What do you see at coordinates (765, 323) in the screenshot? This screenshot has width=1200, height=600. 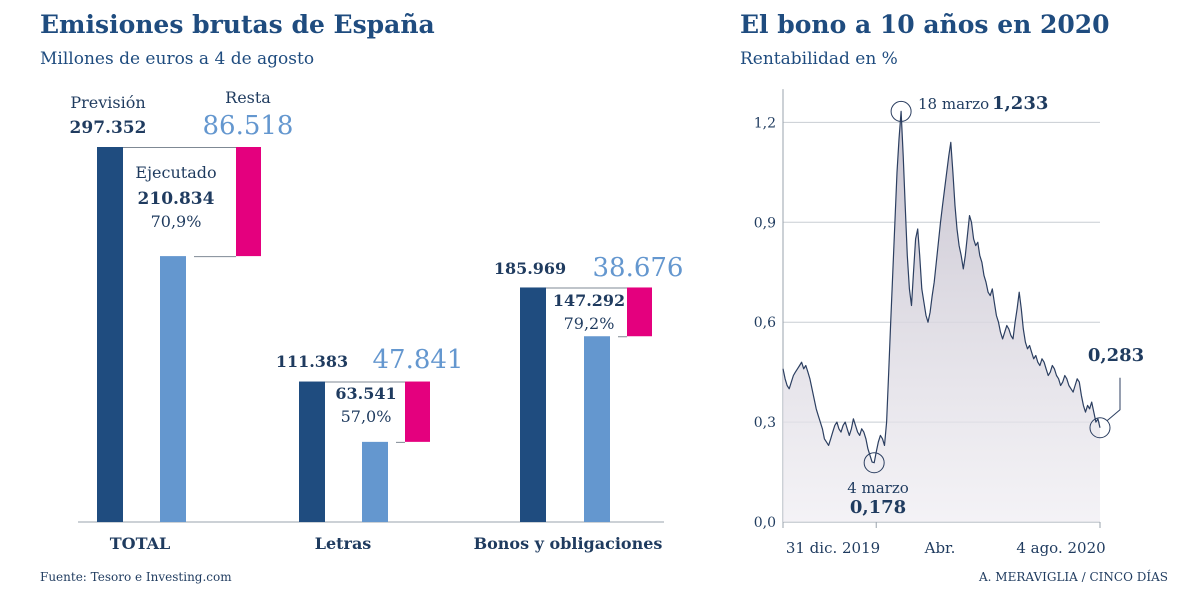 I see `y-tick-label: 0,6` at bounding box center [765, 323].